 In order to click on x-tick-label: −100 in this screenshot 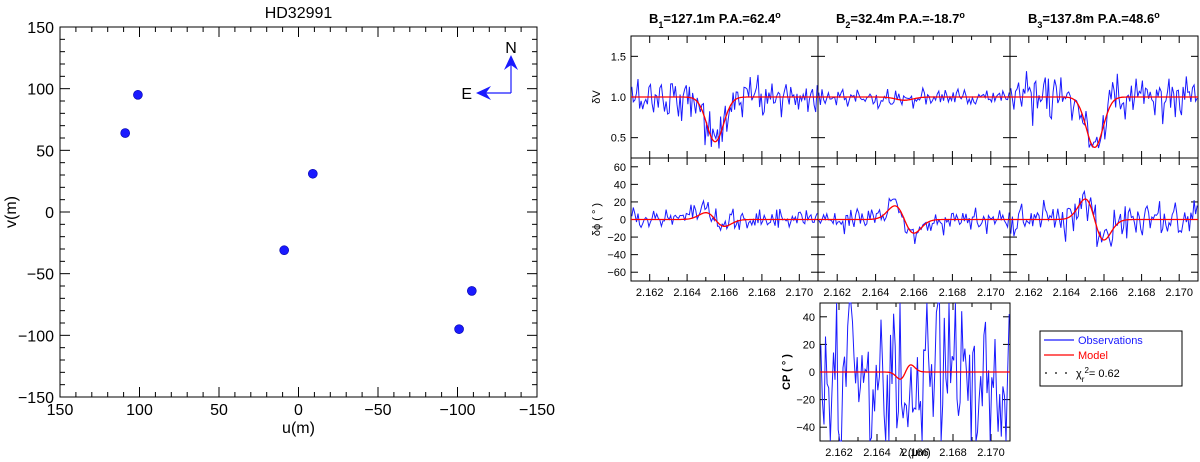, I will do `click(457, 410)`.